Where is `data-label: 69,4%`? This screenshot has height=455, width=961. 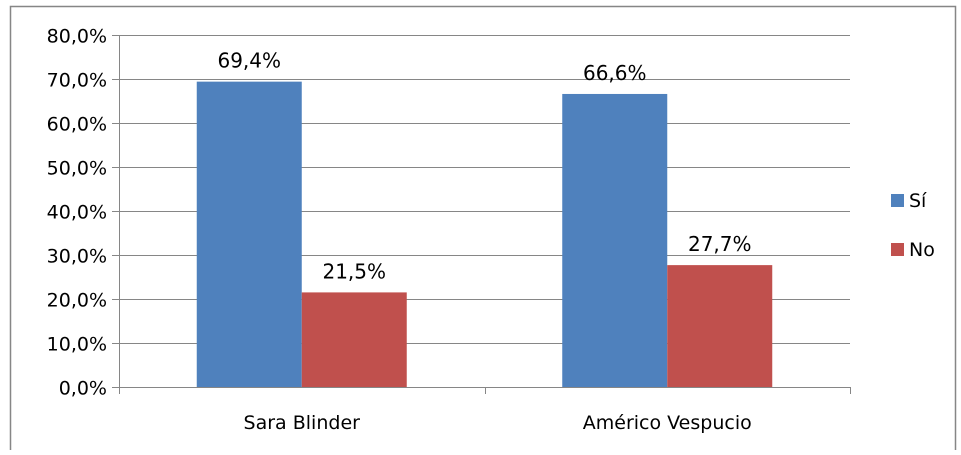
data-label: 69,4% is located at coordinates (249, 61).